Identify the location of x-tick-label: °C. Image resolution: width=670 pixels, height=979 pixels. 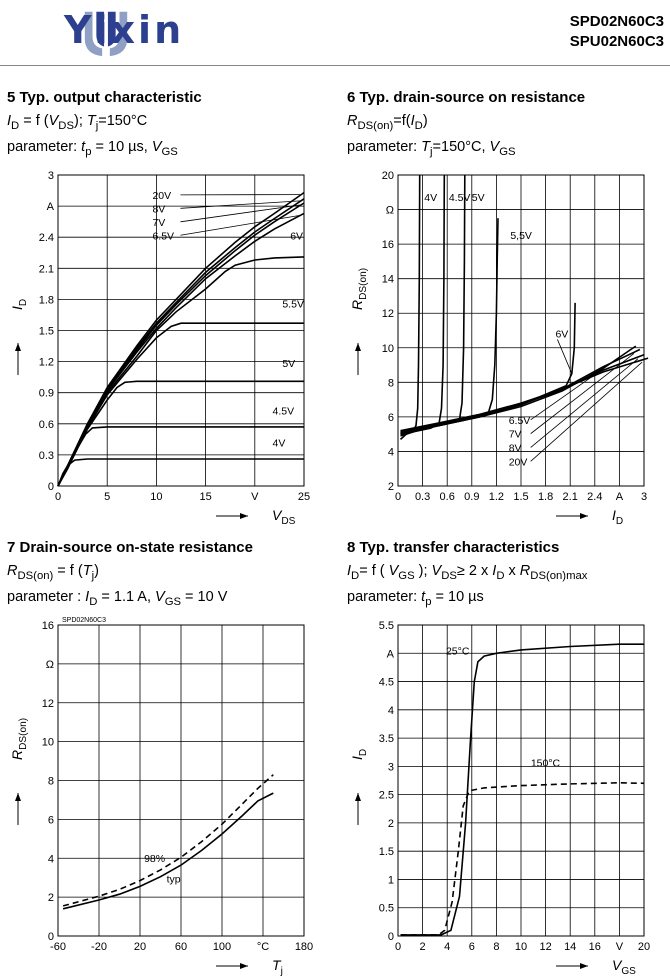
(263, 947).